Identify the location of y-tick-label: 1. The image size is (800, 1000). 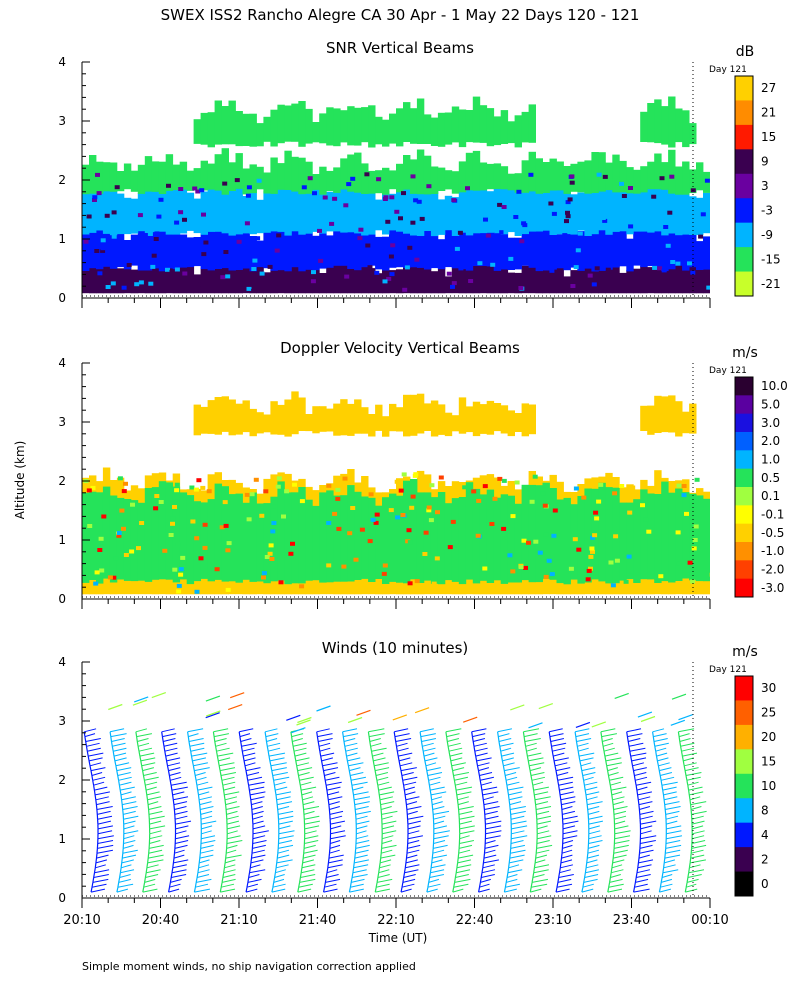
(62, 239).